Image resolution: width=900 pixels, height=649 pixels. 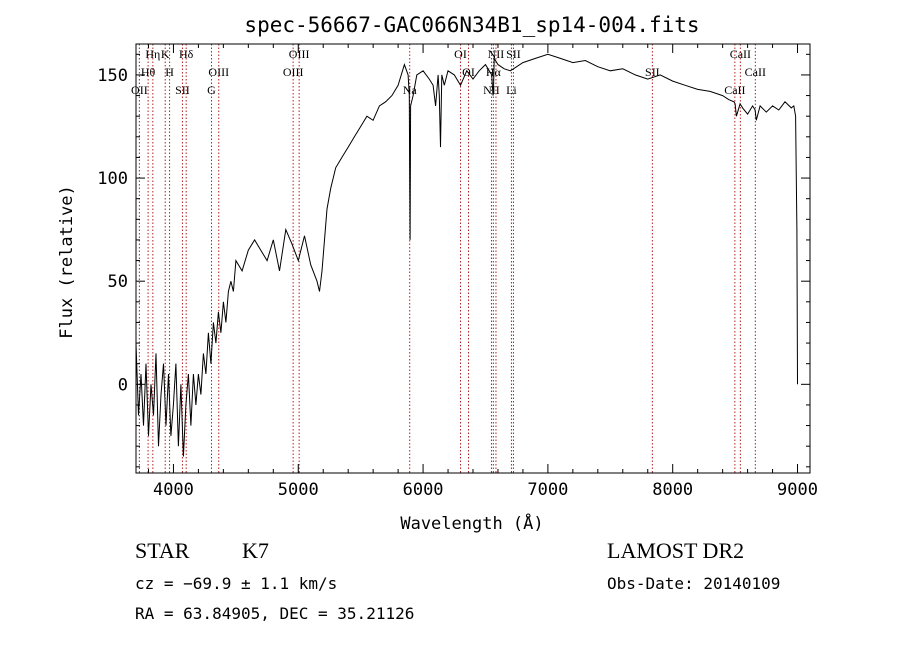 I want to click on y-axis-label: Flux (relative), so click(x=67, y=262).